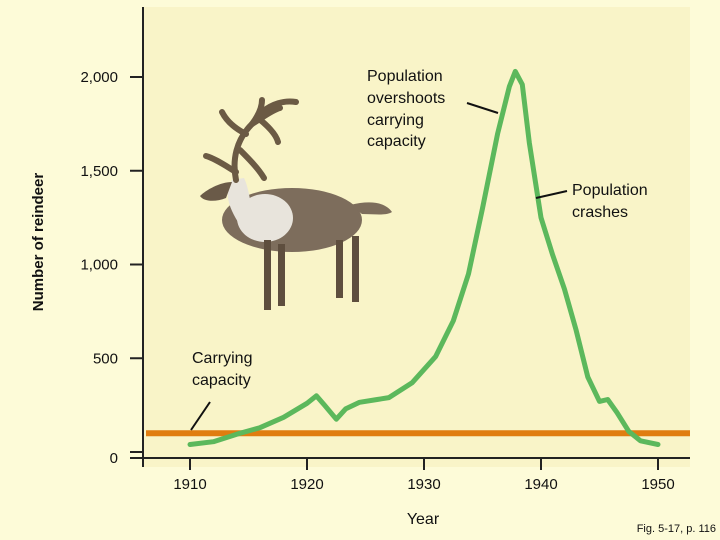 The width and height of the screenshot is (720, 540). What do you see at coordinates (540, 484) in the screenshot?
I see `x-tick-label: 1940` at bounding box center [540, 484].